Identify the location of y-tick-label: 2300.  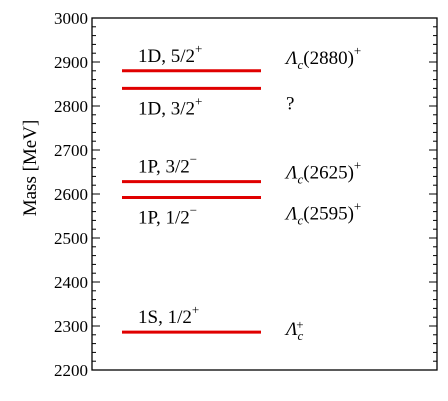
(71, 326).